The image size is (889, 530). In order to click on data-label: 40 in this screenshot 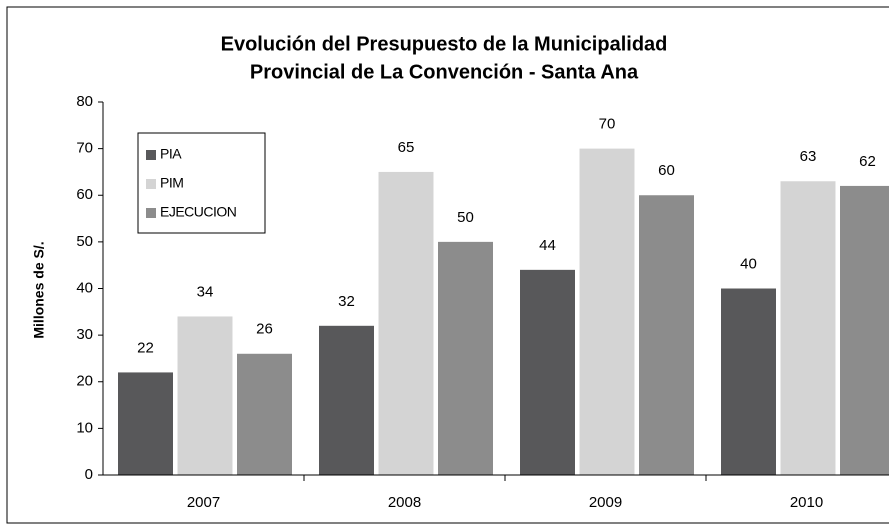, I will do `click(748, 263)`.